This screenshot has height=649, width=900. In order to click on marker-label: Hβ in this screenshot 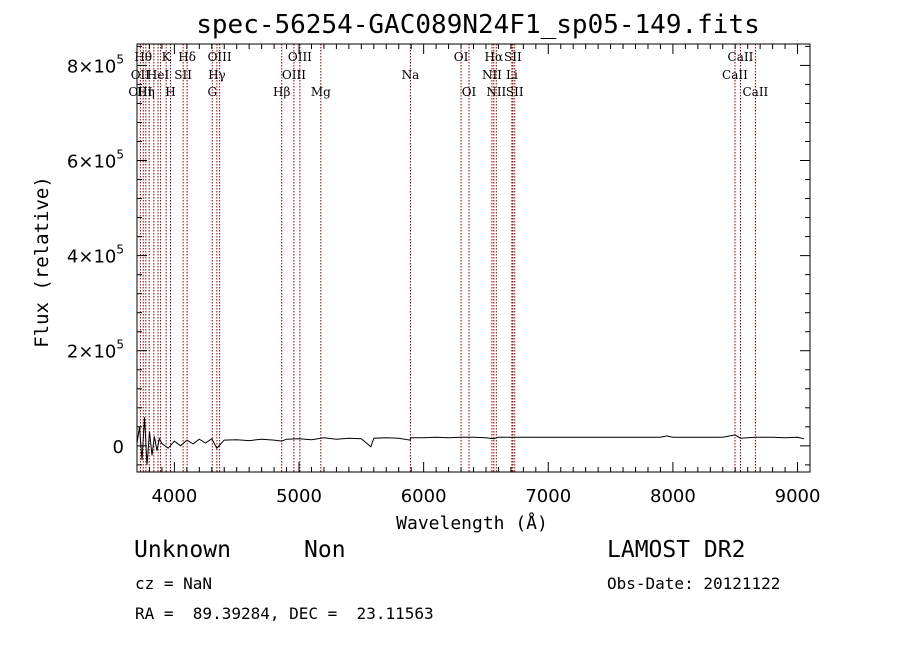, I will do `click(281, 92)`.